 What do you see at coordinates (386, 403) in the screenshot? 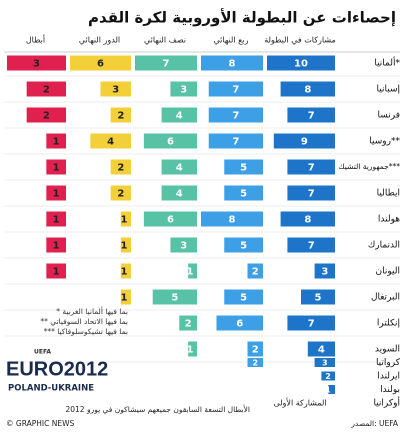
I see `country-label: أوكرانيا` at bounding box center [386, 403].